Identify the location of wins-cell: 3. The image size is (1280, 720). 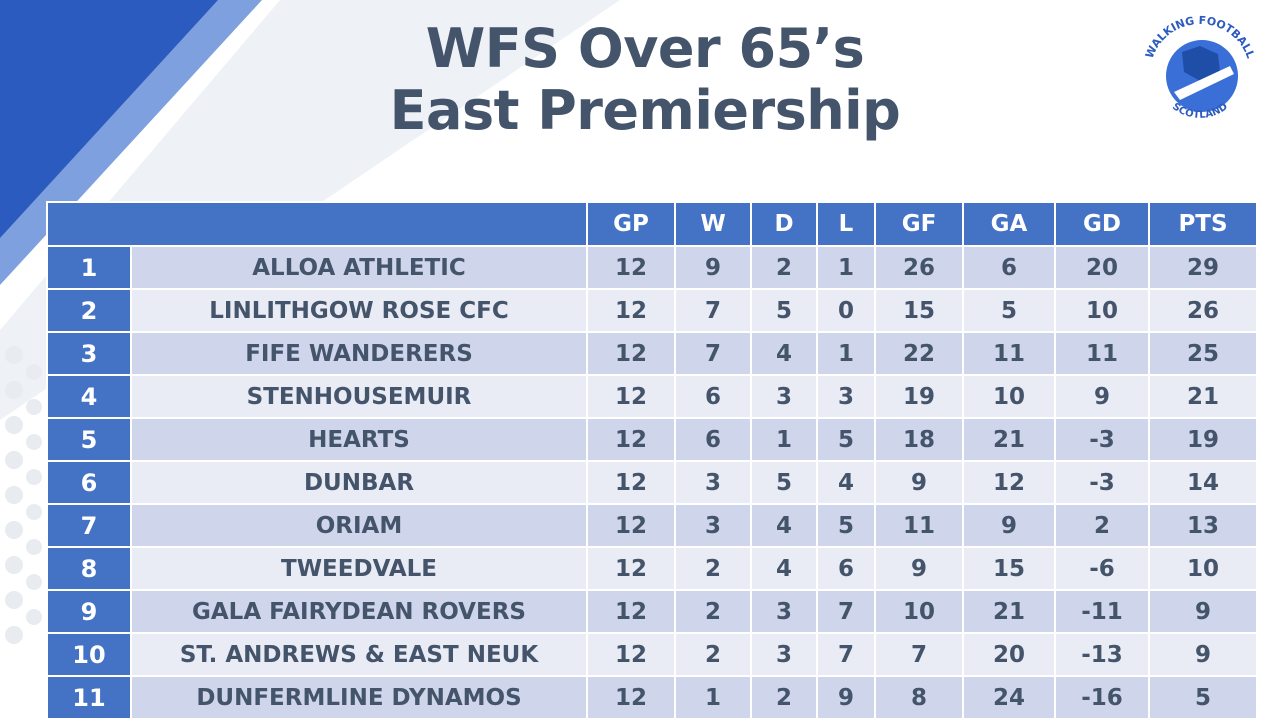
(713, 525).